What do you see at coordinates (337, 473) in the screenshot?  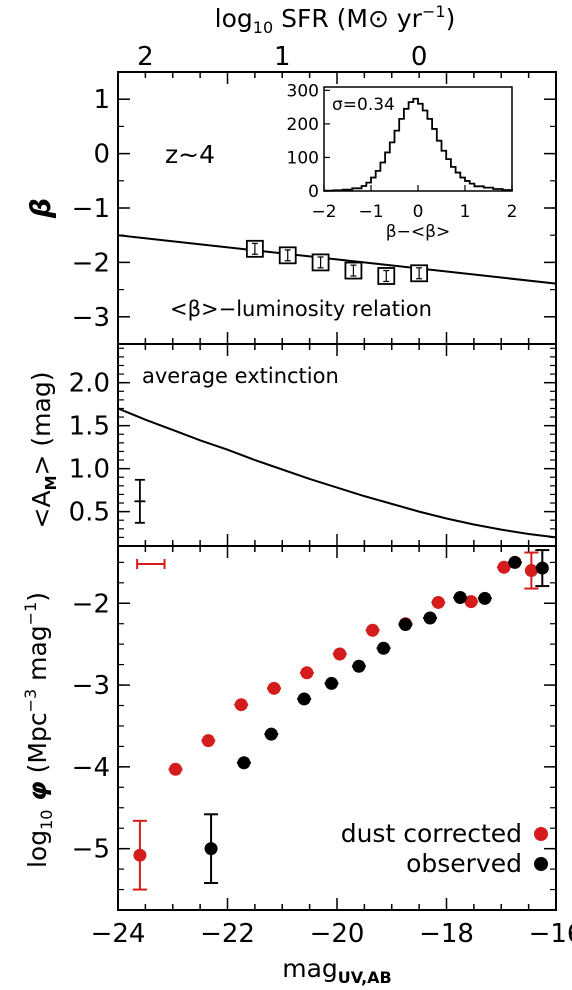 I see `extinction-curve` at bounding box center [337, 473].